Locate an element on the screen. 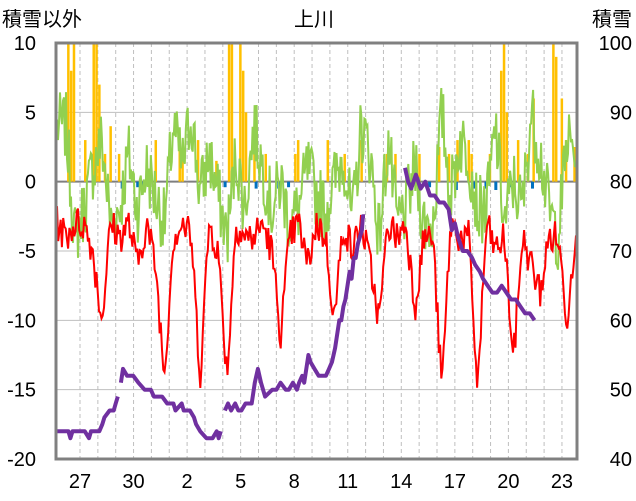 The image size is (636, 501). chart-title: 上川 is located at coordinates (314, 19).